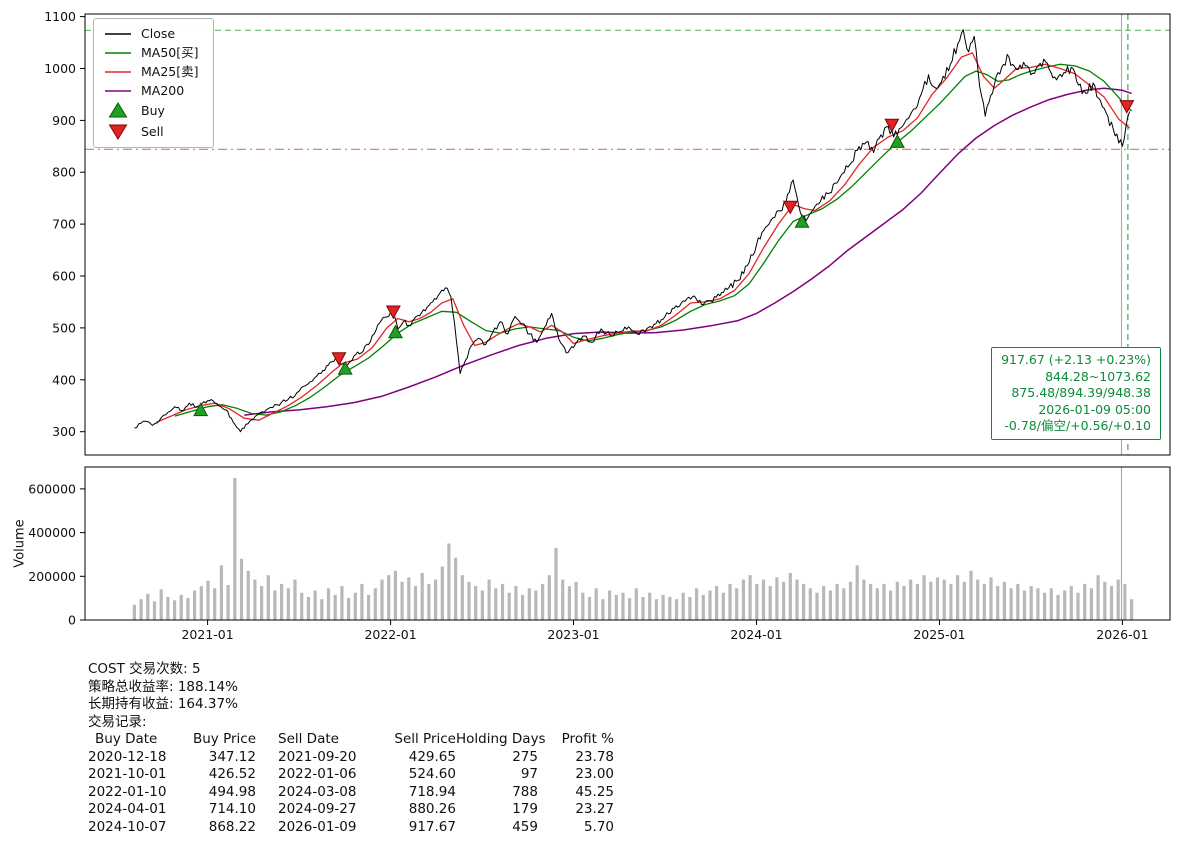 Image resolution: width=1180 pixels, height=852 pixels. Describe the element at coordinates (118, 33) in the screenshot. I see `close-line-icon` at that location.